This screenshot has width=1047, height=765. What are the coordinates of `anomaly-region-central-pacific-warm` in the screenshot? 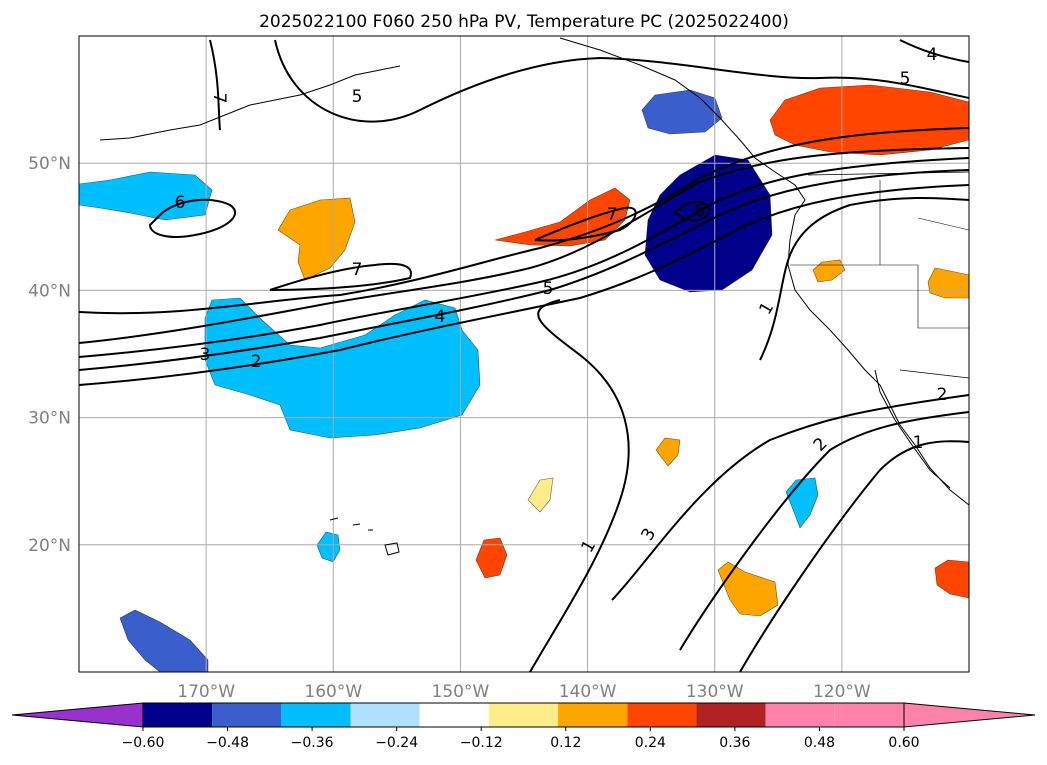 It's located at (316, 239).